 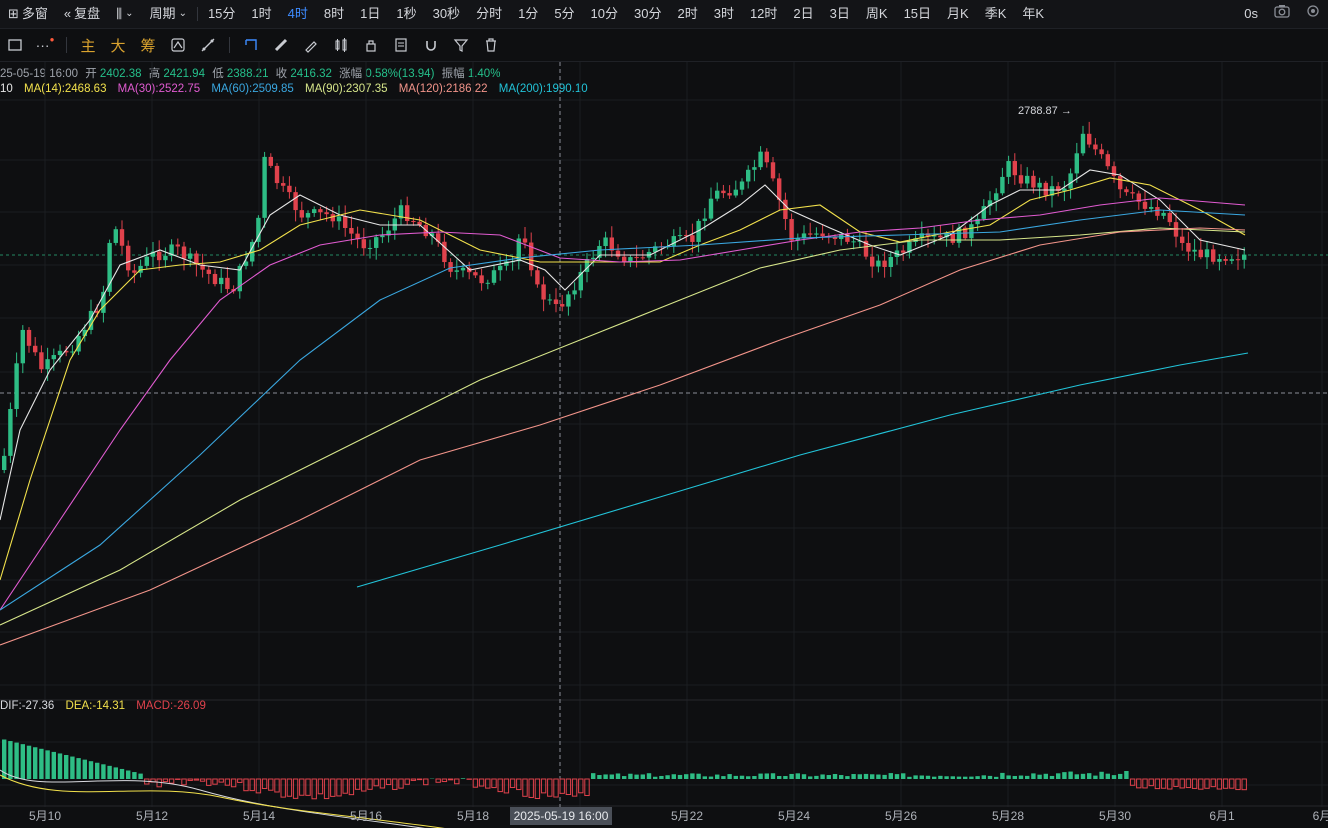 I want to click on note-icon, so click(x=401, y=45).